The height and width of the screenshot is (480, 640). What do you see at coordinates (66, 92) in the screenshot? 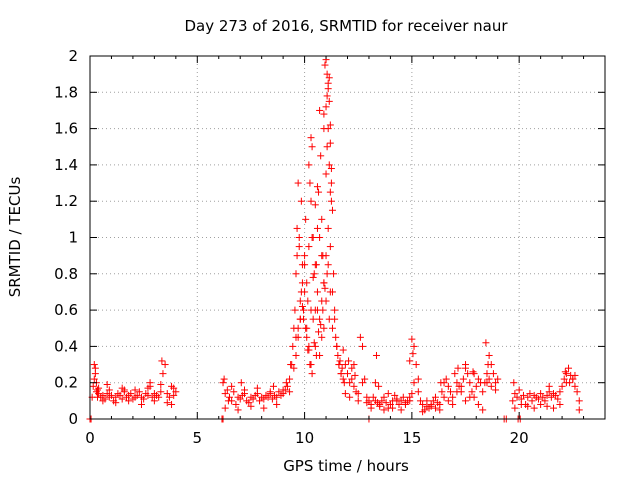
I see `y-tick-label: 1.8` at bounding box center [66, 92].